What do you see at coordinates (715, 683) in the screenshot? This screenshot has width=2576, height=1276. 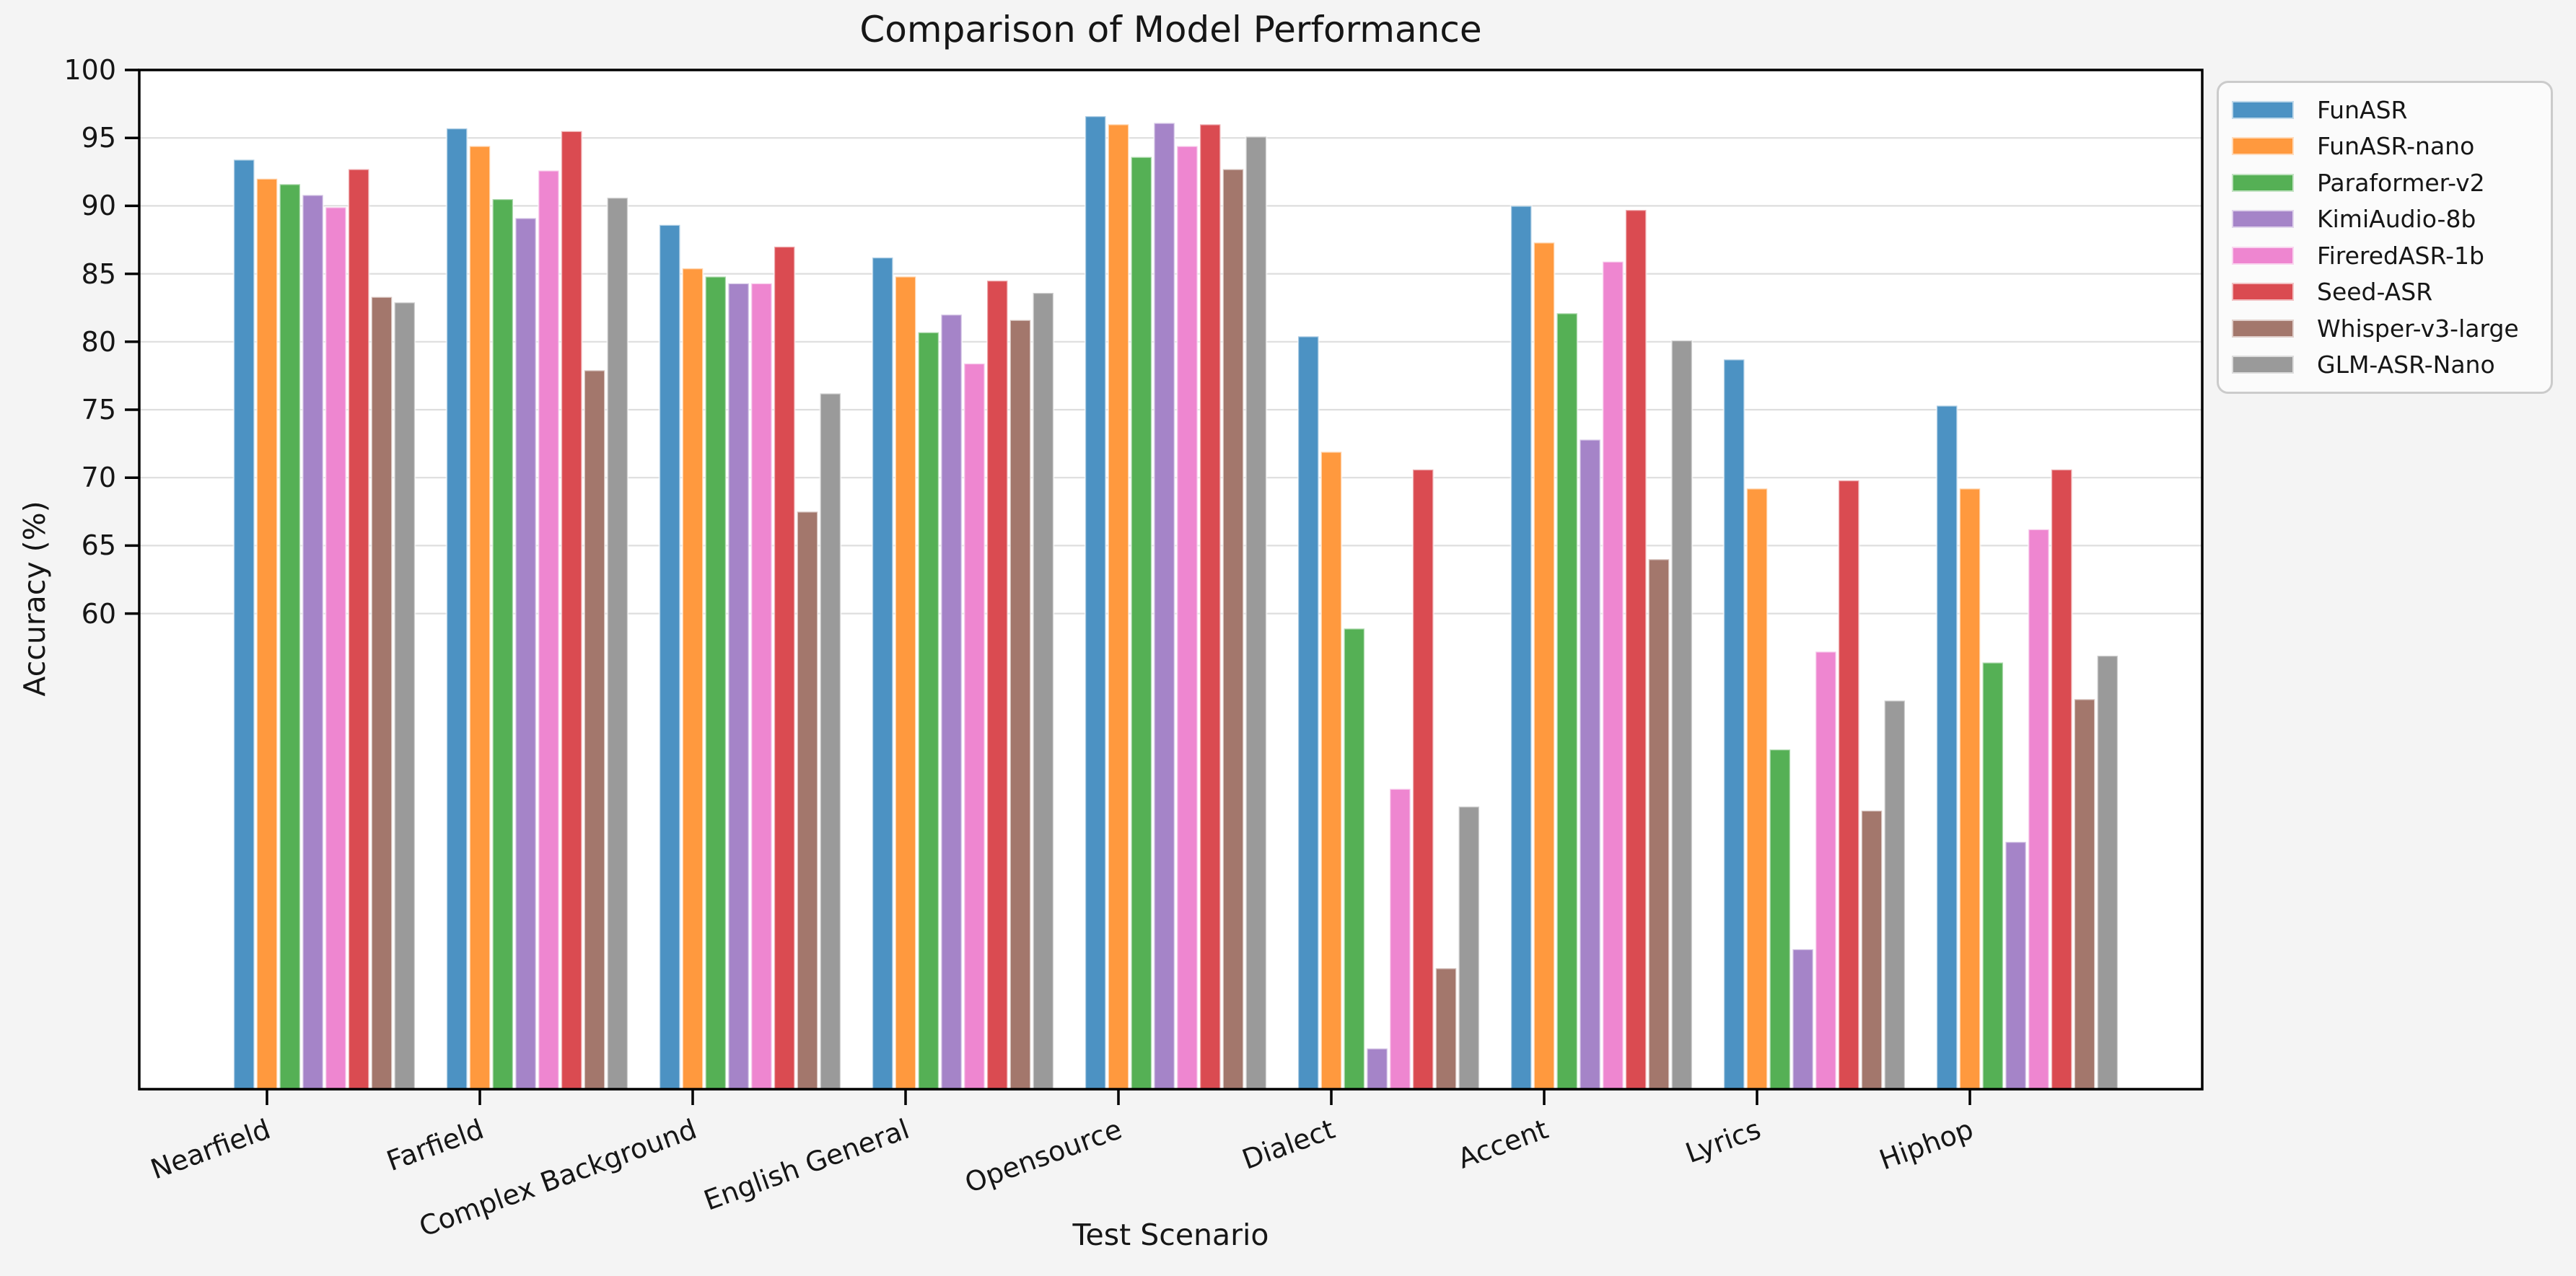 I see `bar-paraformer-v2-complex-background` at bounding box center [715, 683].